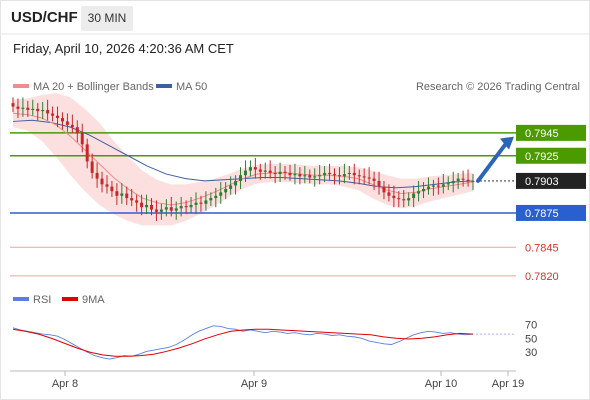 This screenshot has height=400, width=590. What do you see at coordinates (441, 384) in the screenshot?
I see `x-tick-label: Apr 10` at bounding box center [441, 384].